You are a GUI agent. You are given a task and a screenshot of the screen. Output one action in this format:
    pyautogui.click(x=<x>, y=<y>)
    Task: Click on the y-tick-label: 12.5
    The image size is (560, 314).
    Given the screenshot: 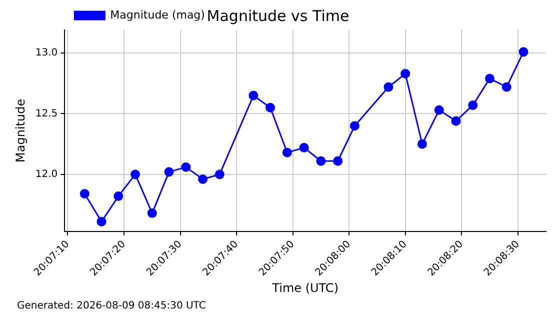 What is the action you would take?
    pyautogui.click(x=46, y=114)
    